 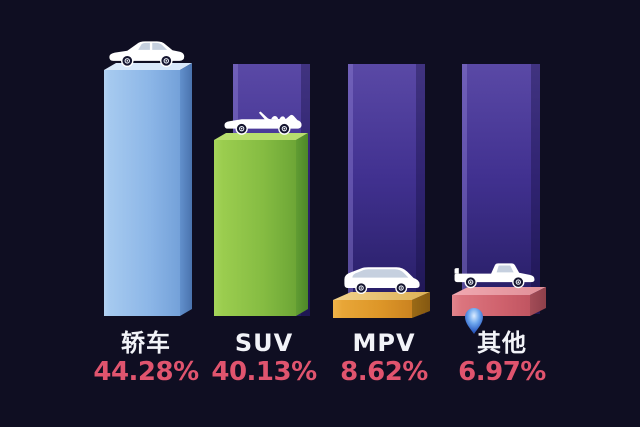 What do you see at coordinates (499, 301) in the screenshot?
I see `bar-other` at bounding box center [499, 301].